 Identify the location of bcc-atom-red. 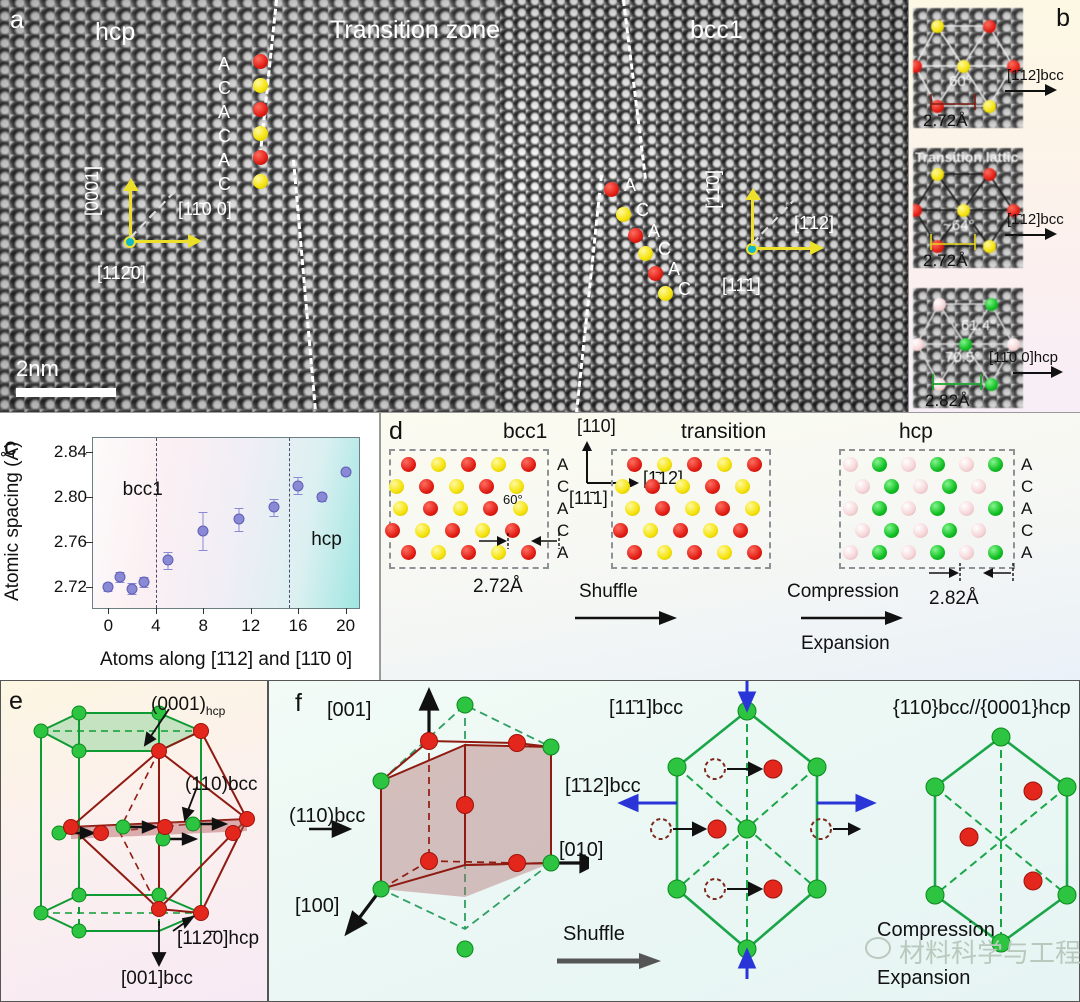
(635, 235).